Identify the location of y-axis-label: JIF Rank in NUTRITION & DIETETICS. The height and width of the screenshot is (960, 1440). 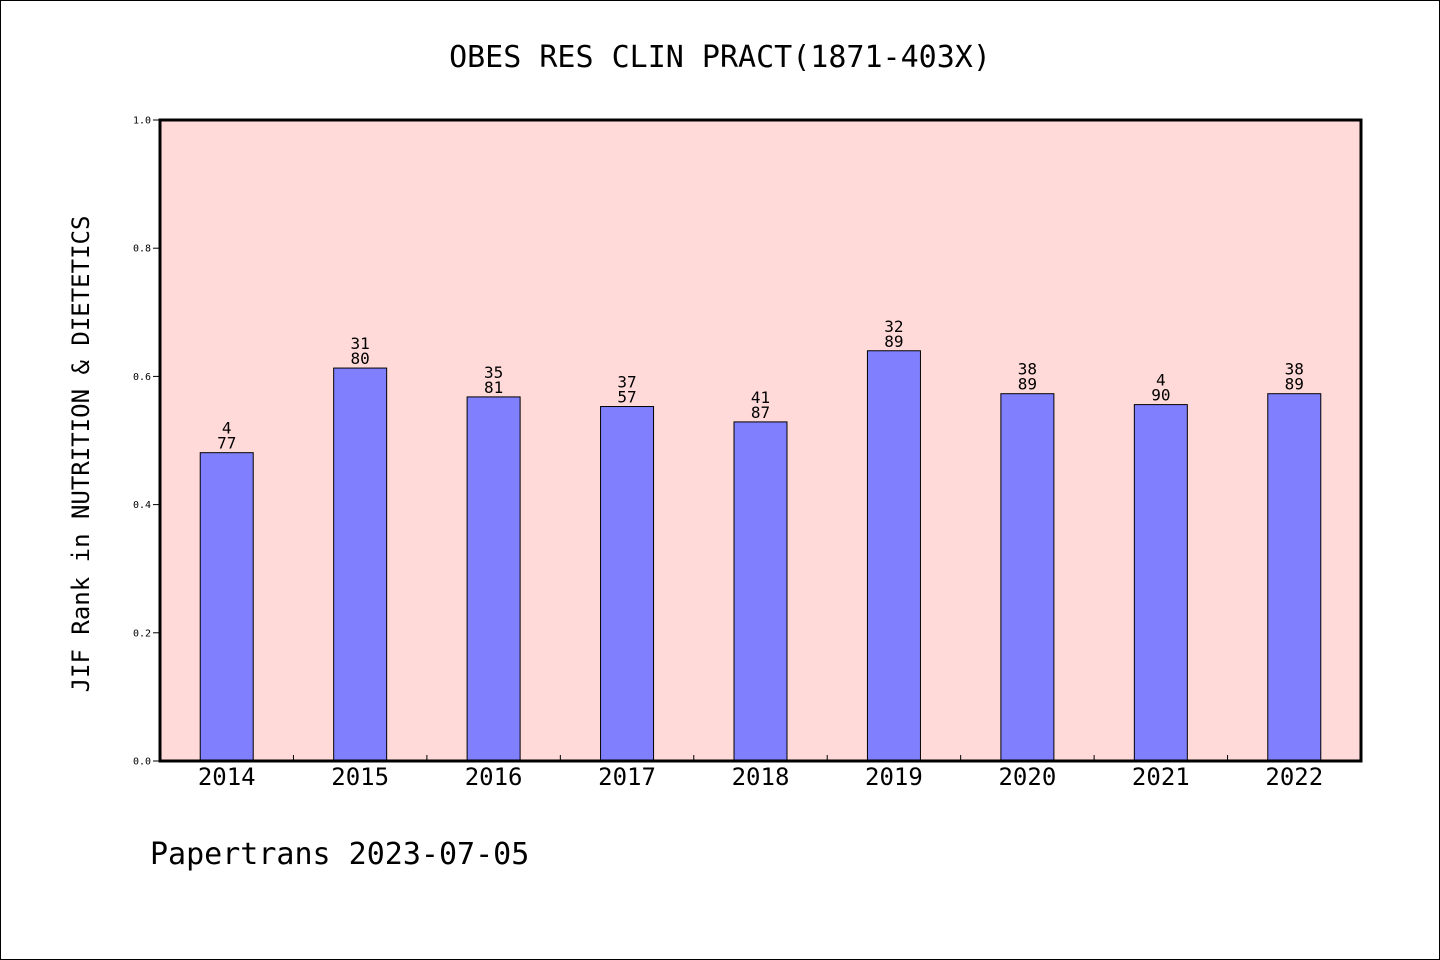
(81, 454).